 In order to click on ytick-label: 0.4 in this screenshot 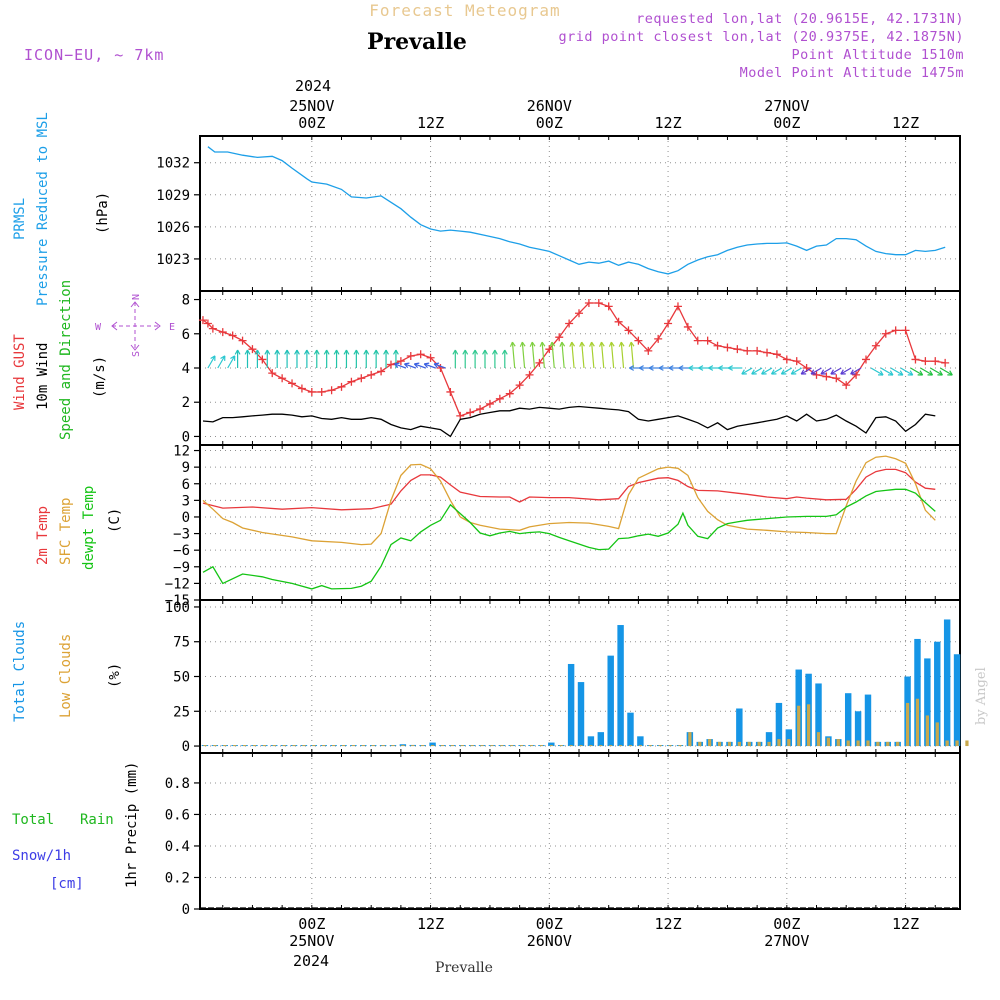, I will do `click(177, 847)`.